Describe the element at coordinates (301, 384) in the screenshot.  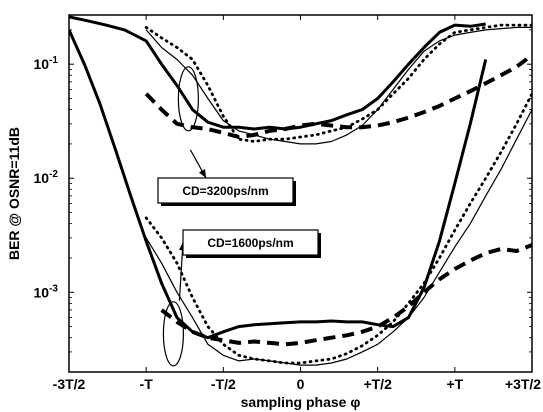
I see `x-tick-label-4: 0` at that location.